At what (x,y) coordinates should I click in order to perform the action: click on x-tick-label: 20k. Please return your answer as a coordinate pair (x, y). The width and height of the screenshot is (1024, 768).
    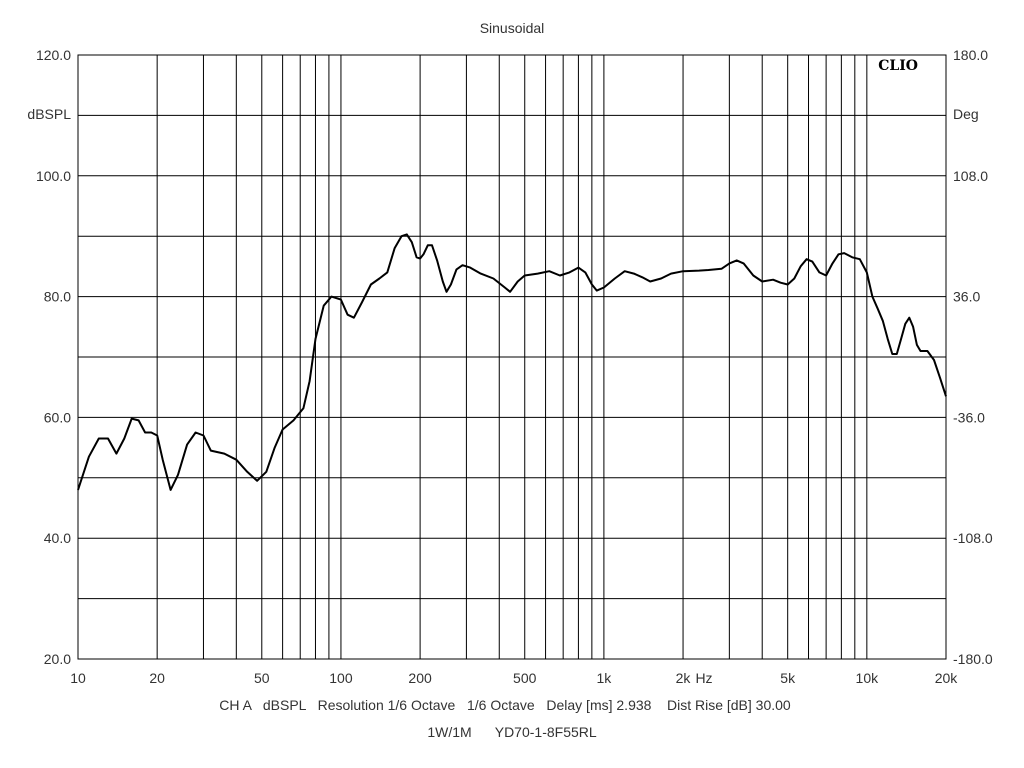
    Looking at the image, I should click on (947, 678).